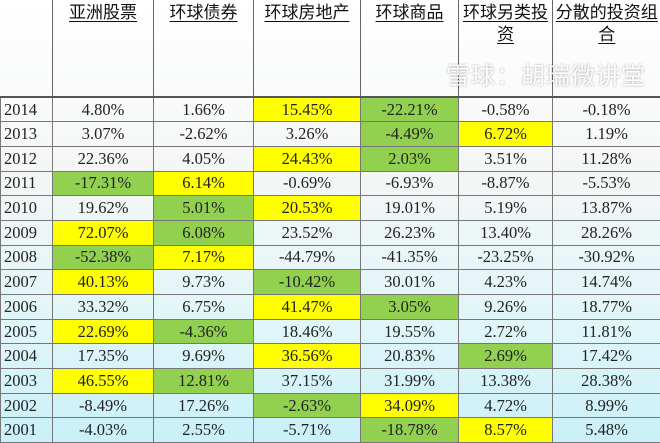 Image resolution: width=660 pixels, height=443 pixels. What do you see at coordinates (203, 430) in the screenshot?
I see `return-cell: 2.55%` at bounding box center [203, 430].